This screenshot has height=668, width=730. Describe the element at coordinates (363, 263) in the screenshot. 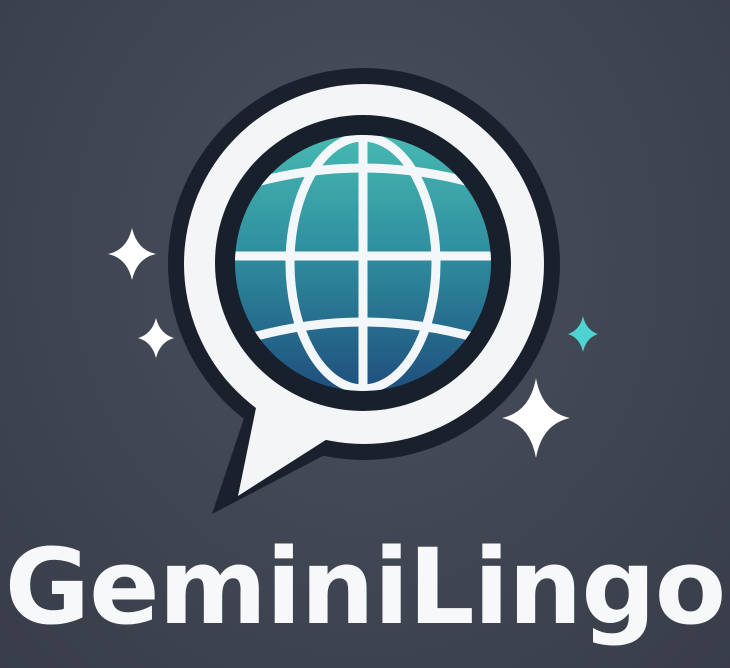

I see `globe-icon` at that location.